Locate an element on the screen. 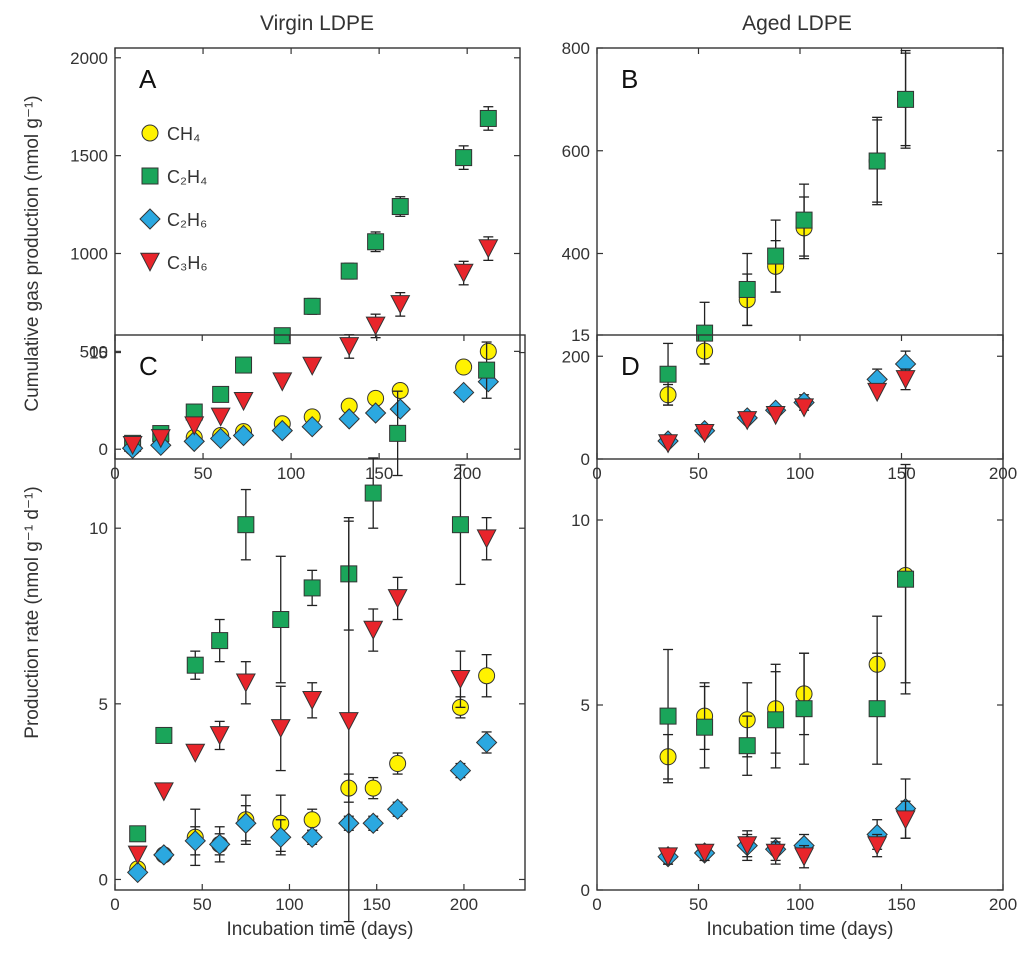 Image resolution: width=1028 pixels, height=959 pixels. y-tick-label: 10 is located at coordinates (580, 520).